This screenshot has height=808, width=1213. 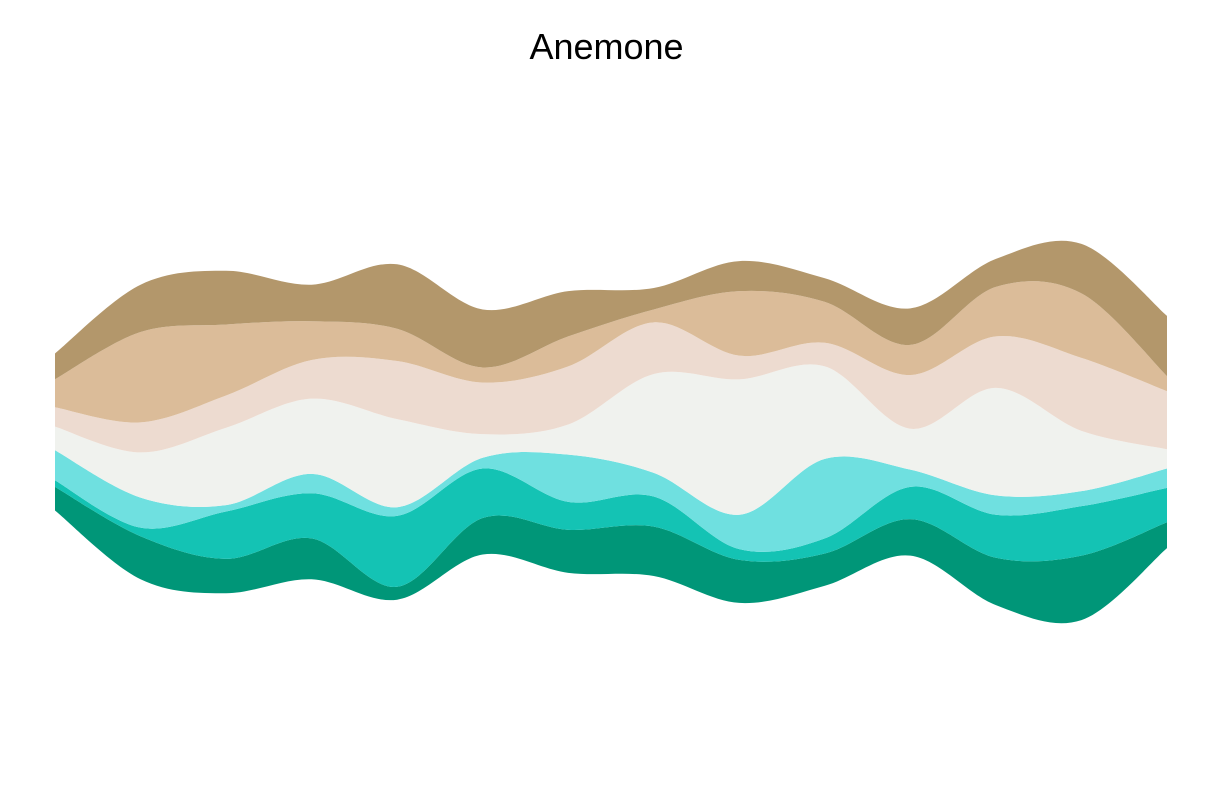 What do you see at coordinates (606, 46) in the screenshot?
I see `chart-title: Anemone` at bounding box center [606, 46].